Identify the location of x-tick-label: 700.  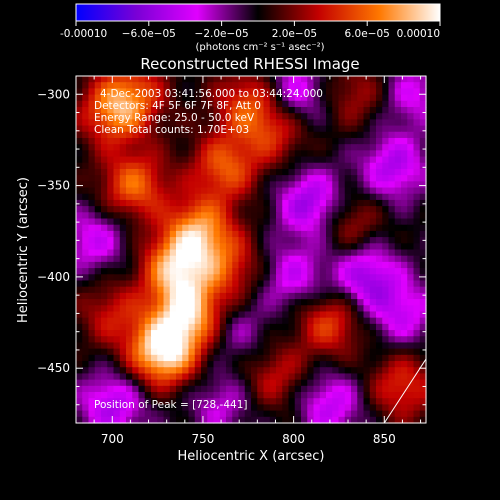
(112, 439).